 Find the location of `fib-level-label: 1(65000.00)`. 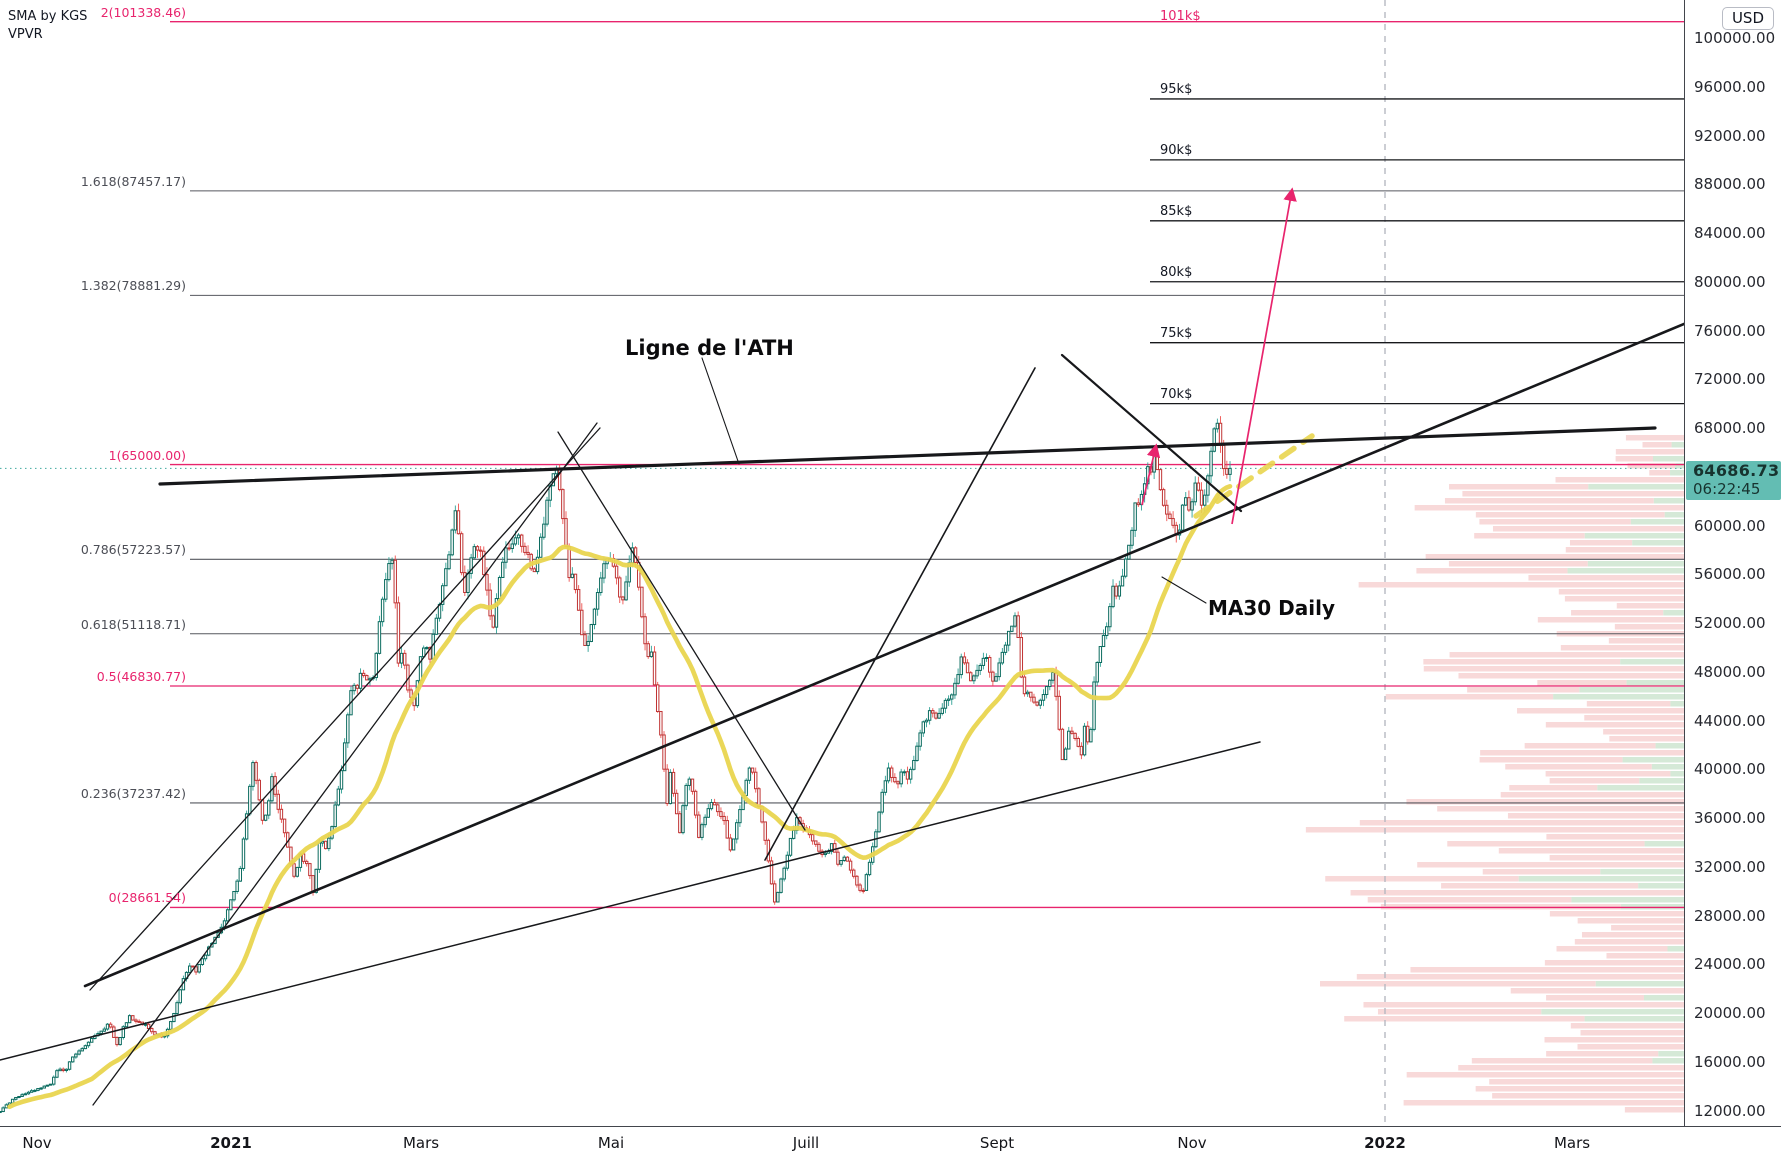

fib-level-label: 1(65000.00) is located at coordinates (147, 455).